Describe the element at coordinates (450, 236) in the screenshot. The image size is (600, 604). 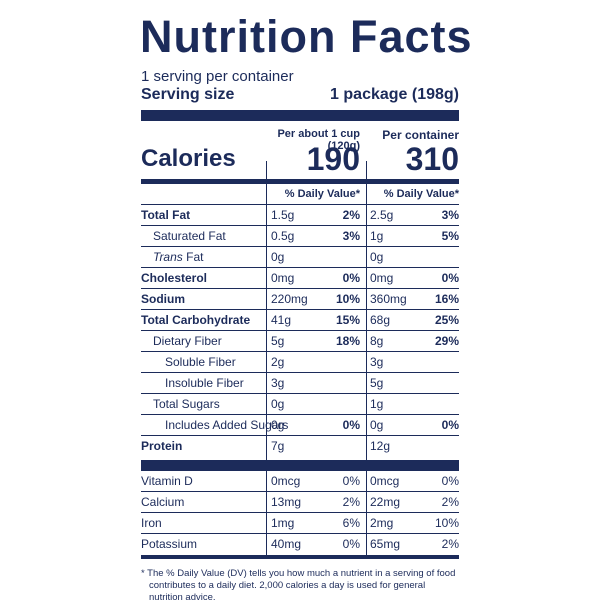
I see `dv-col2: 5%` at that location.